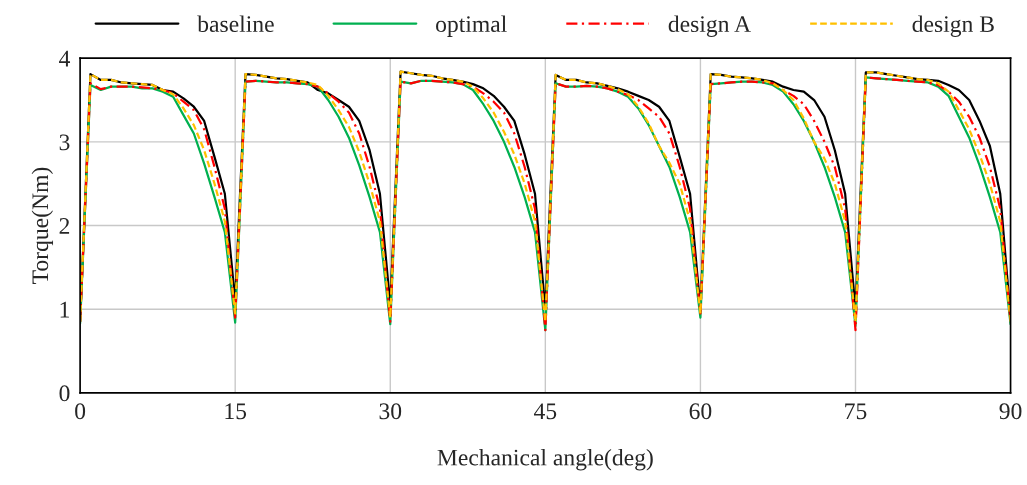 The height and width of the screenshot is (485, 1027). What do you see at coordinates (1010, 411) in the screenshot?
I see `x-tick-label: 90` at bounding box center [1010, 411].